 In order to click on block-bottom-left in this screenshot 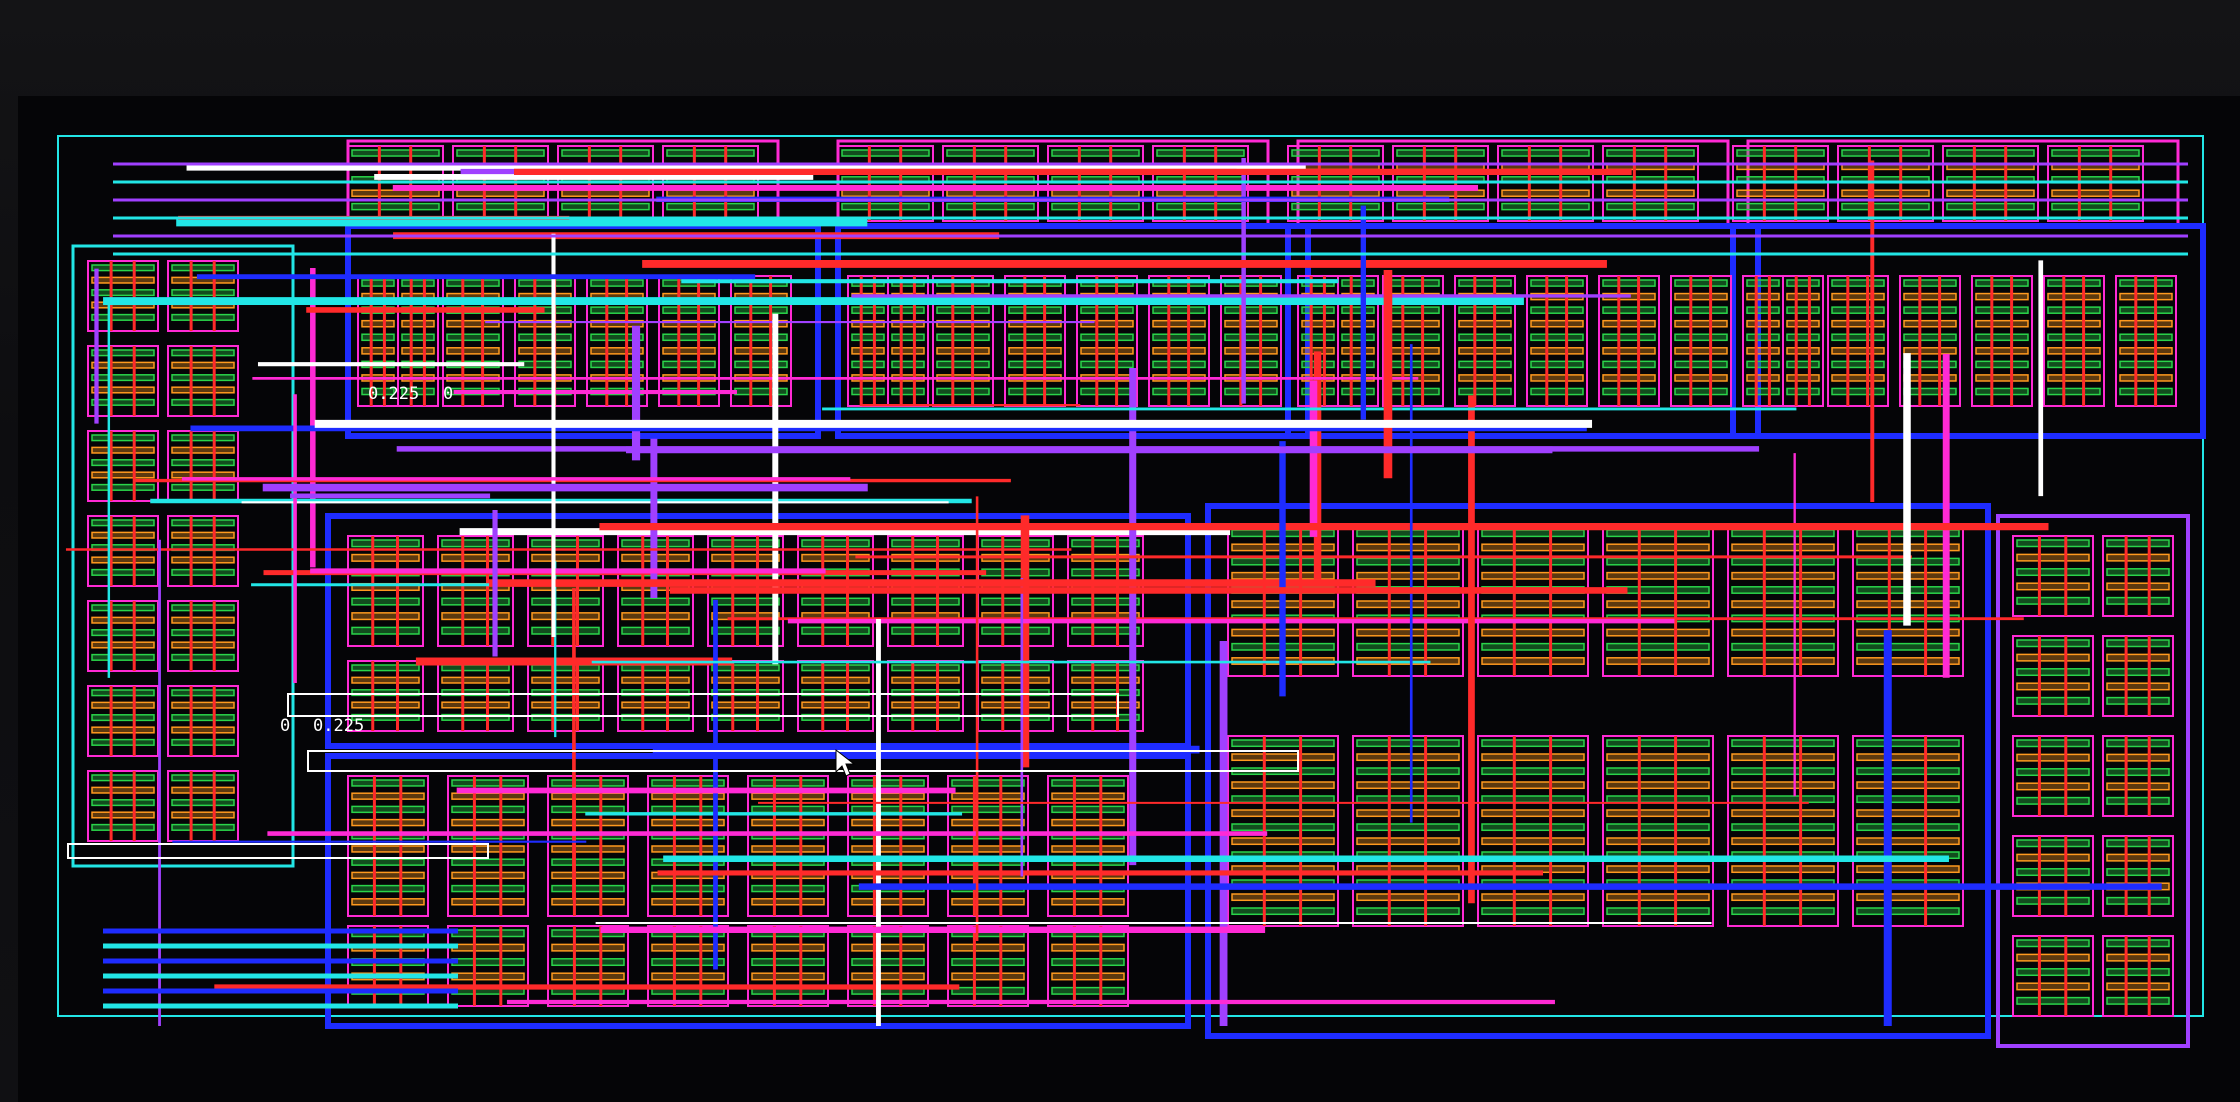, I will do `click(758, 891)`.